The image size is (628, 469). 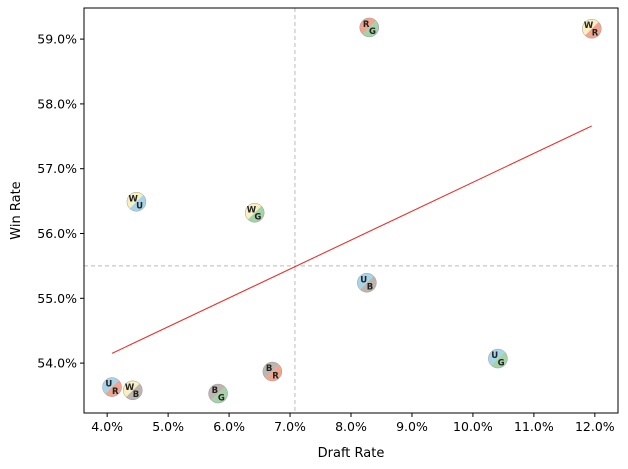 I want to click on point-ub: UB, so click(x=367, y=283).